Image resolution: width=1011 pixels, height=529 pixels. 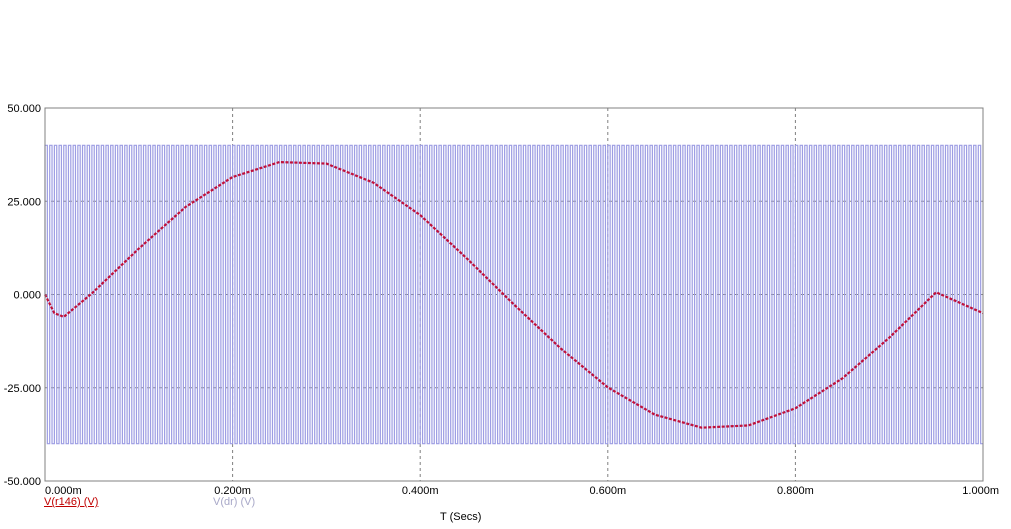 I want to click on x-tick-label: 0.000m, so click(x=63, y=491).